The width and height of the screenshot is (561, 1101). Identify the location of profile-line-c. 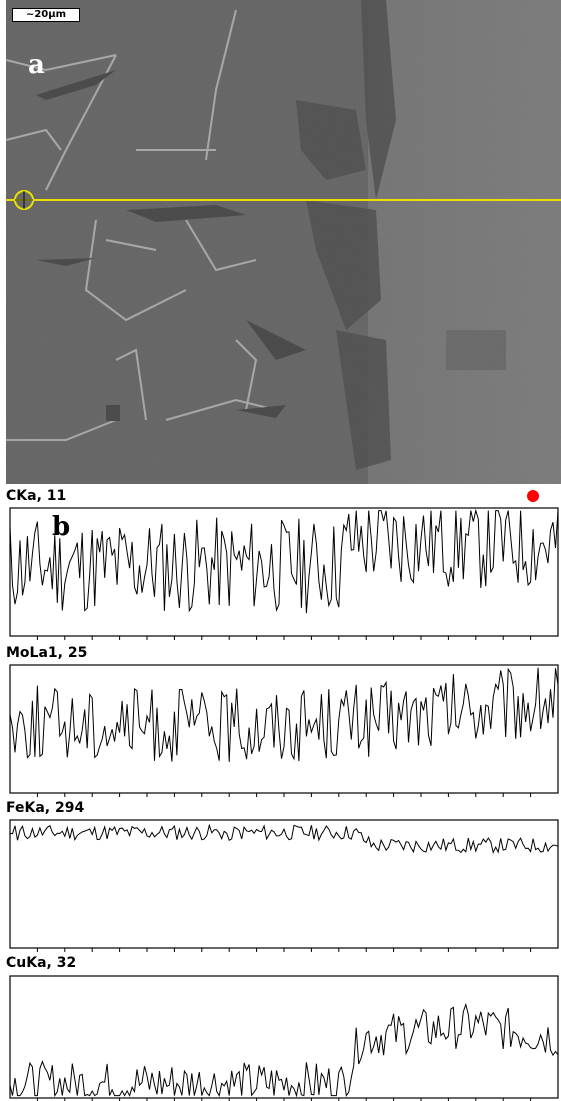
(284, 561).